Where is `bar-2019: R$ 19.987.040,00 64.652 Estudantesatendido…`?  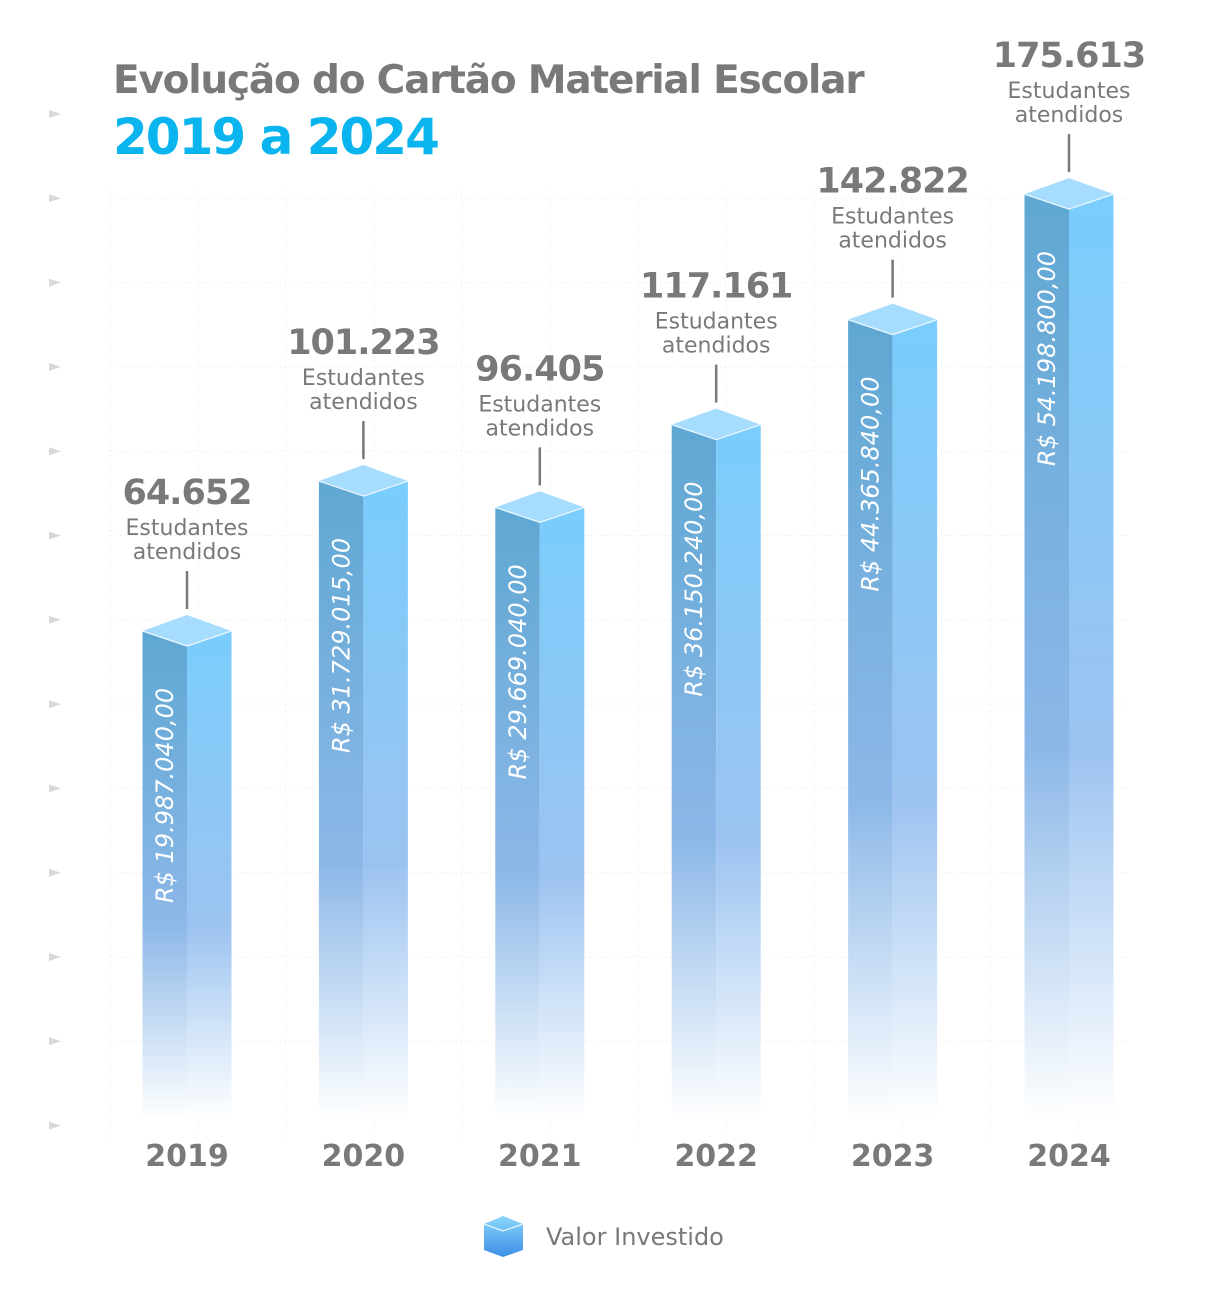
bar-2019: R$ 19.987.040,00 64.652 Estudantesatendido… is located at coordinates (187, 823).